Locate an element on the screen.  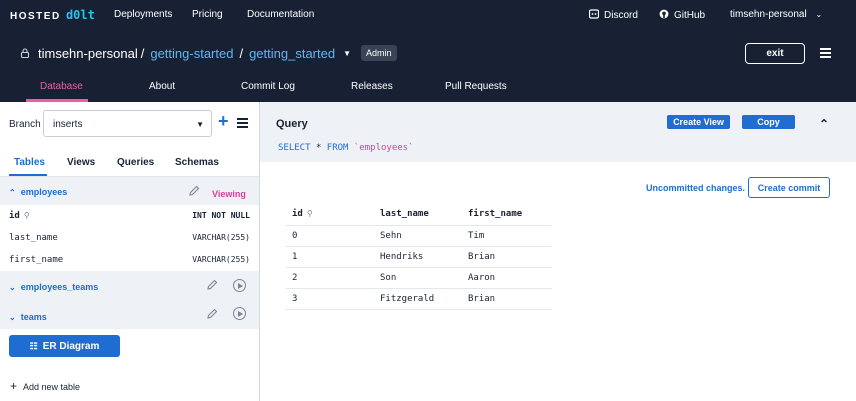
divider is located at coordinates (129, 176).